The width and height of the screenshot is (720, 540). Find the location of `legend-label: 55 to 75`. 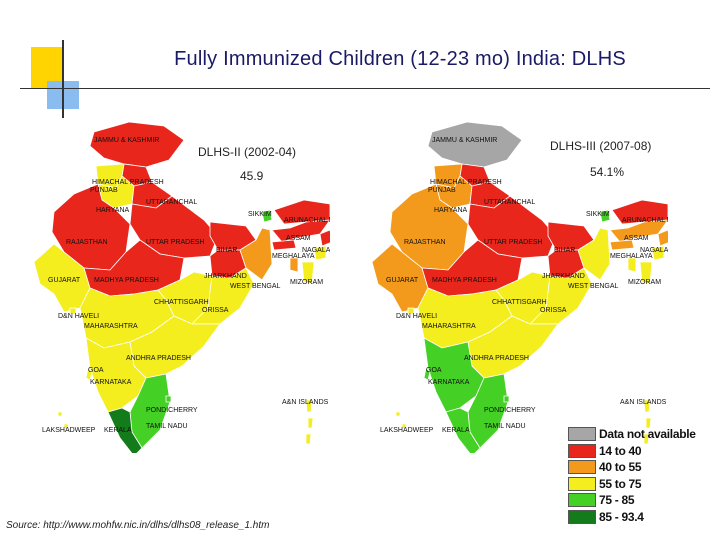

legend-label: 55 to 75 is located at coordinates (620, 483).